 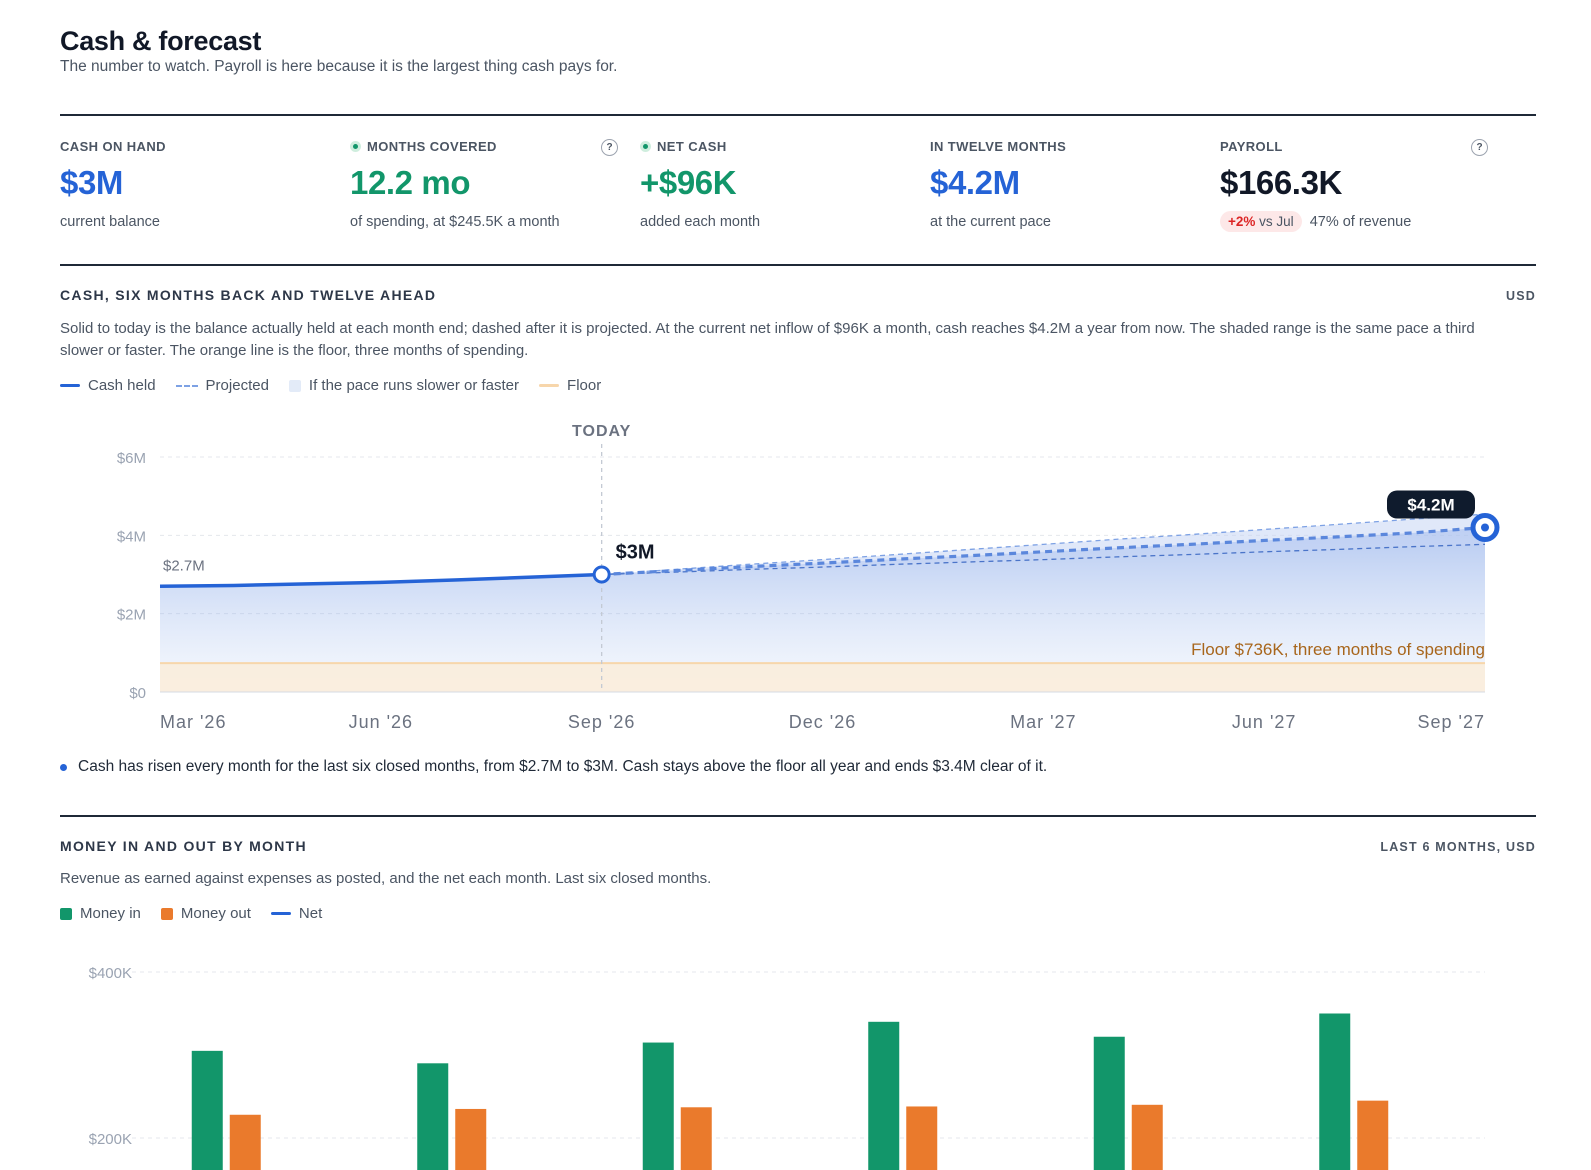 What do you see at coordinates (193, 722) in the screenshot?
I see `x-tick-label: Mar '26` at bounding box center [193, 722].